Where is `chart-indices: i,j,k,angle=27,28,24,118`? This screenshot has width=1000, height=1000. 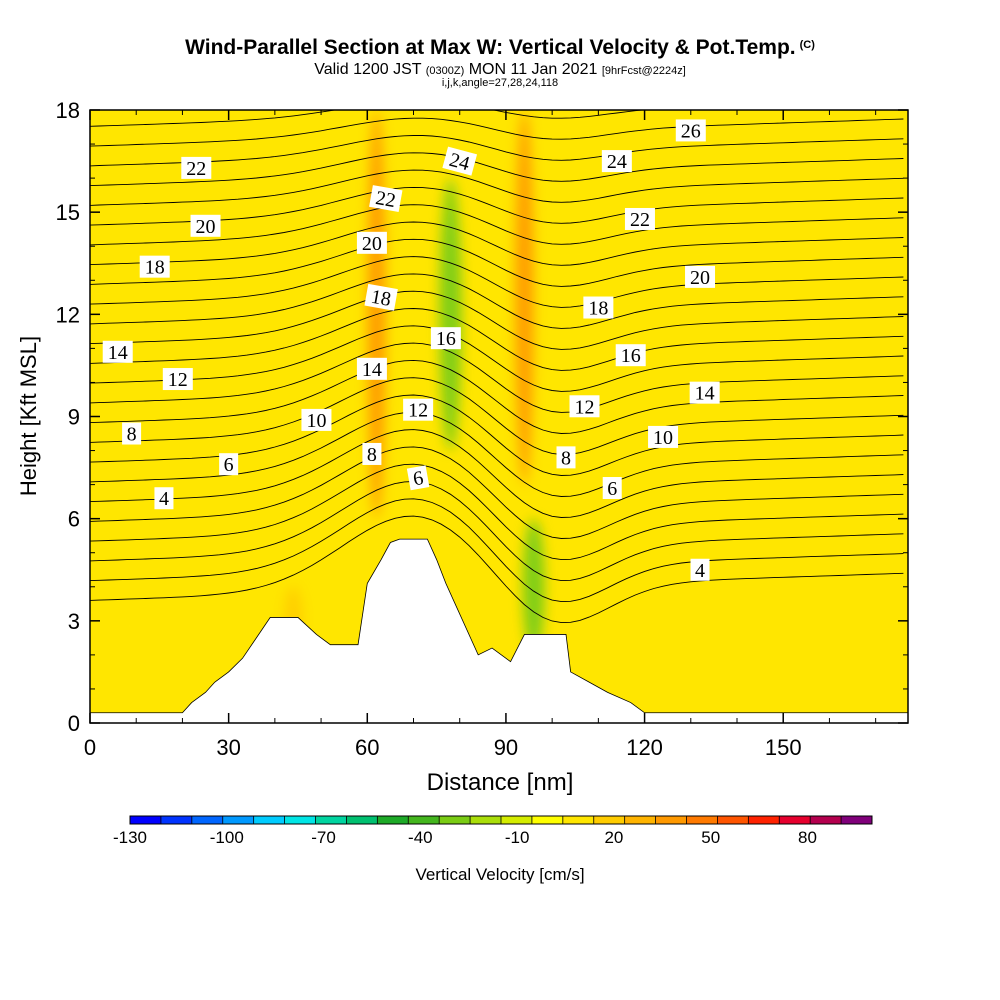
chart-indices: i,j,k,angle=27,28,24,118 is located at coordinates (500, 83).